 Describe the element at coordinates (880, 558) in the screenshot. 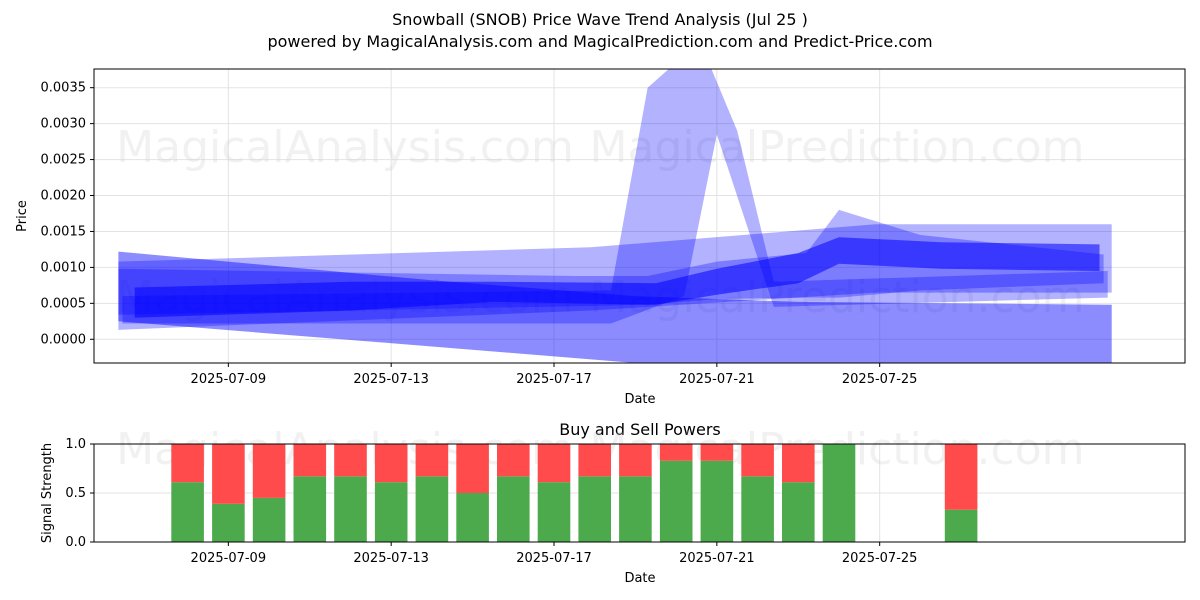

I see `signal-x-tick-label: 2025-07-25` at that location.